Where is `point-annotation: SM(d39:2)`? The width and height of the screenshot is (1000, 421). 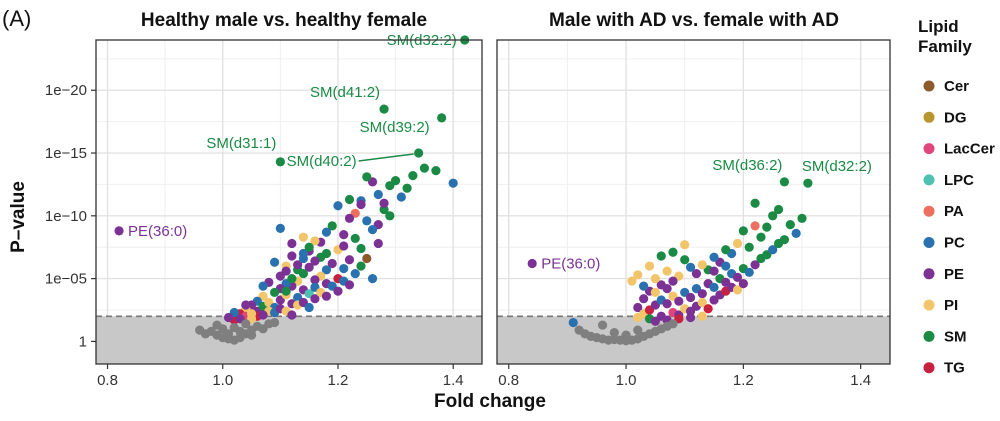
point-annotation: SM(d39:2) is located at coordinates (395, 127).